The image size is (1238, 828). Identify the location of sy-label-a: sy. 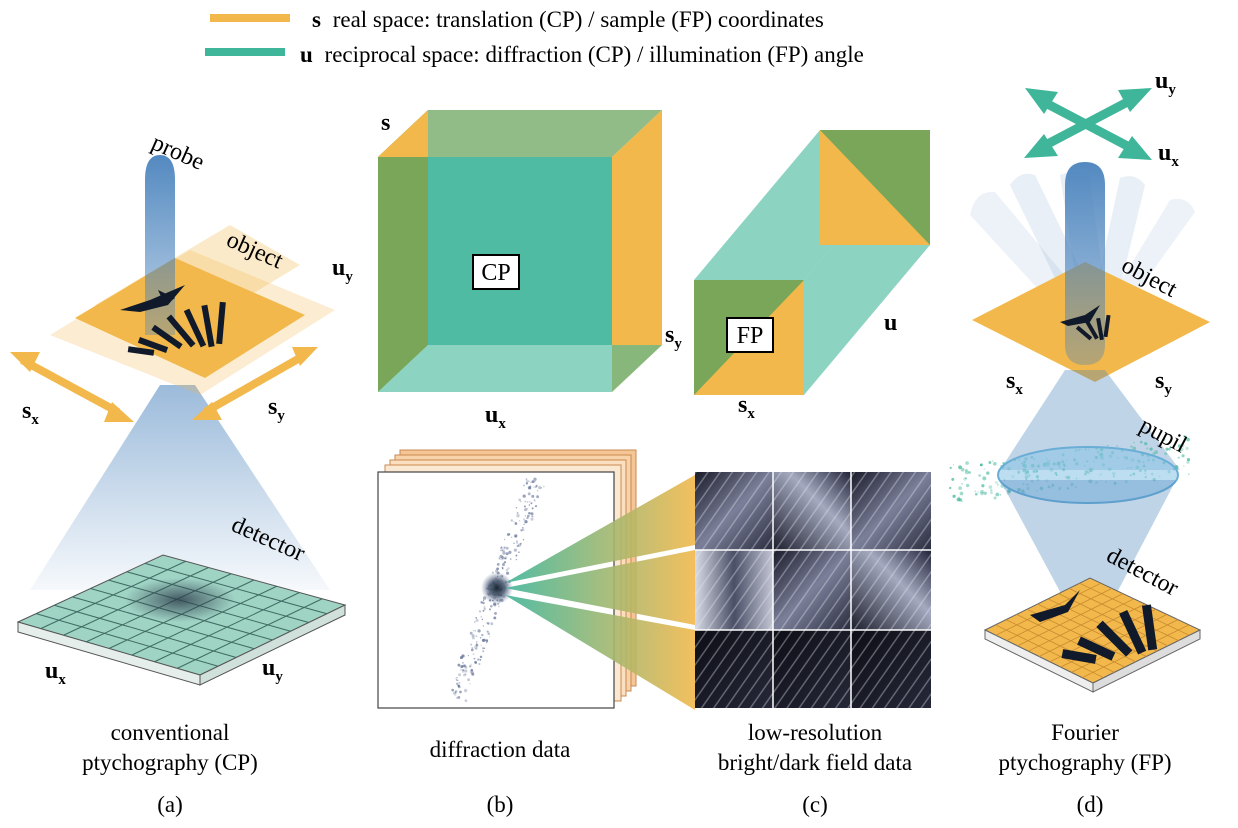
(276, 409).